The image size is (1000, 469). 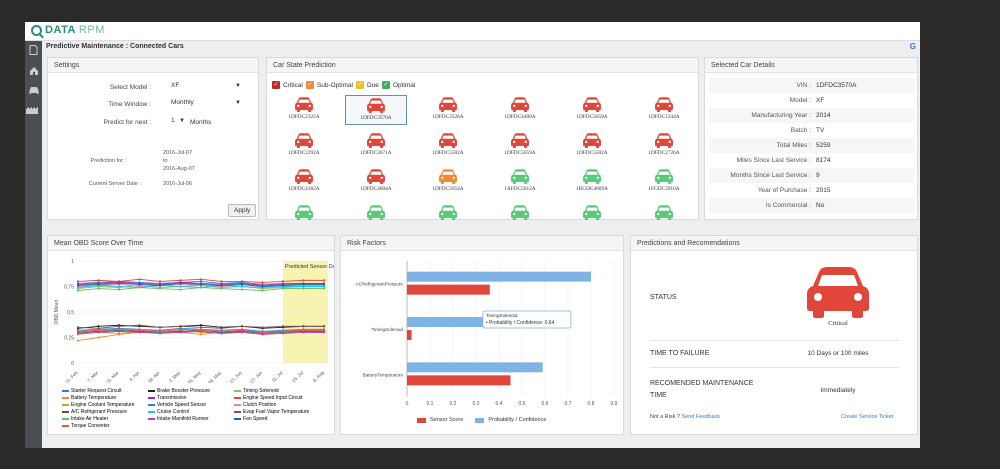 I want to click on detail-label: Months Since Last Service :, so click(x=770, y=175).